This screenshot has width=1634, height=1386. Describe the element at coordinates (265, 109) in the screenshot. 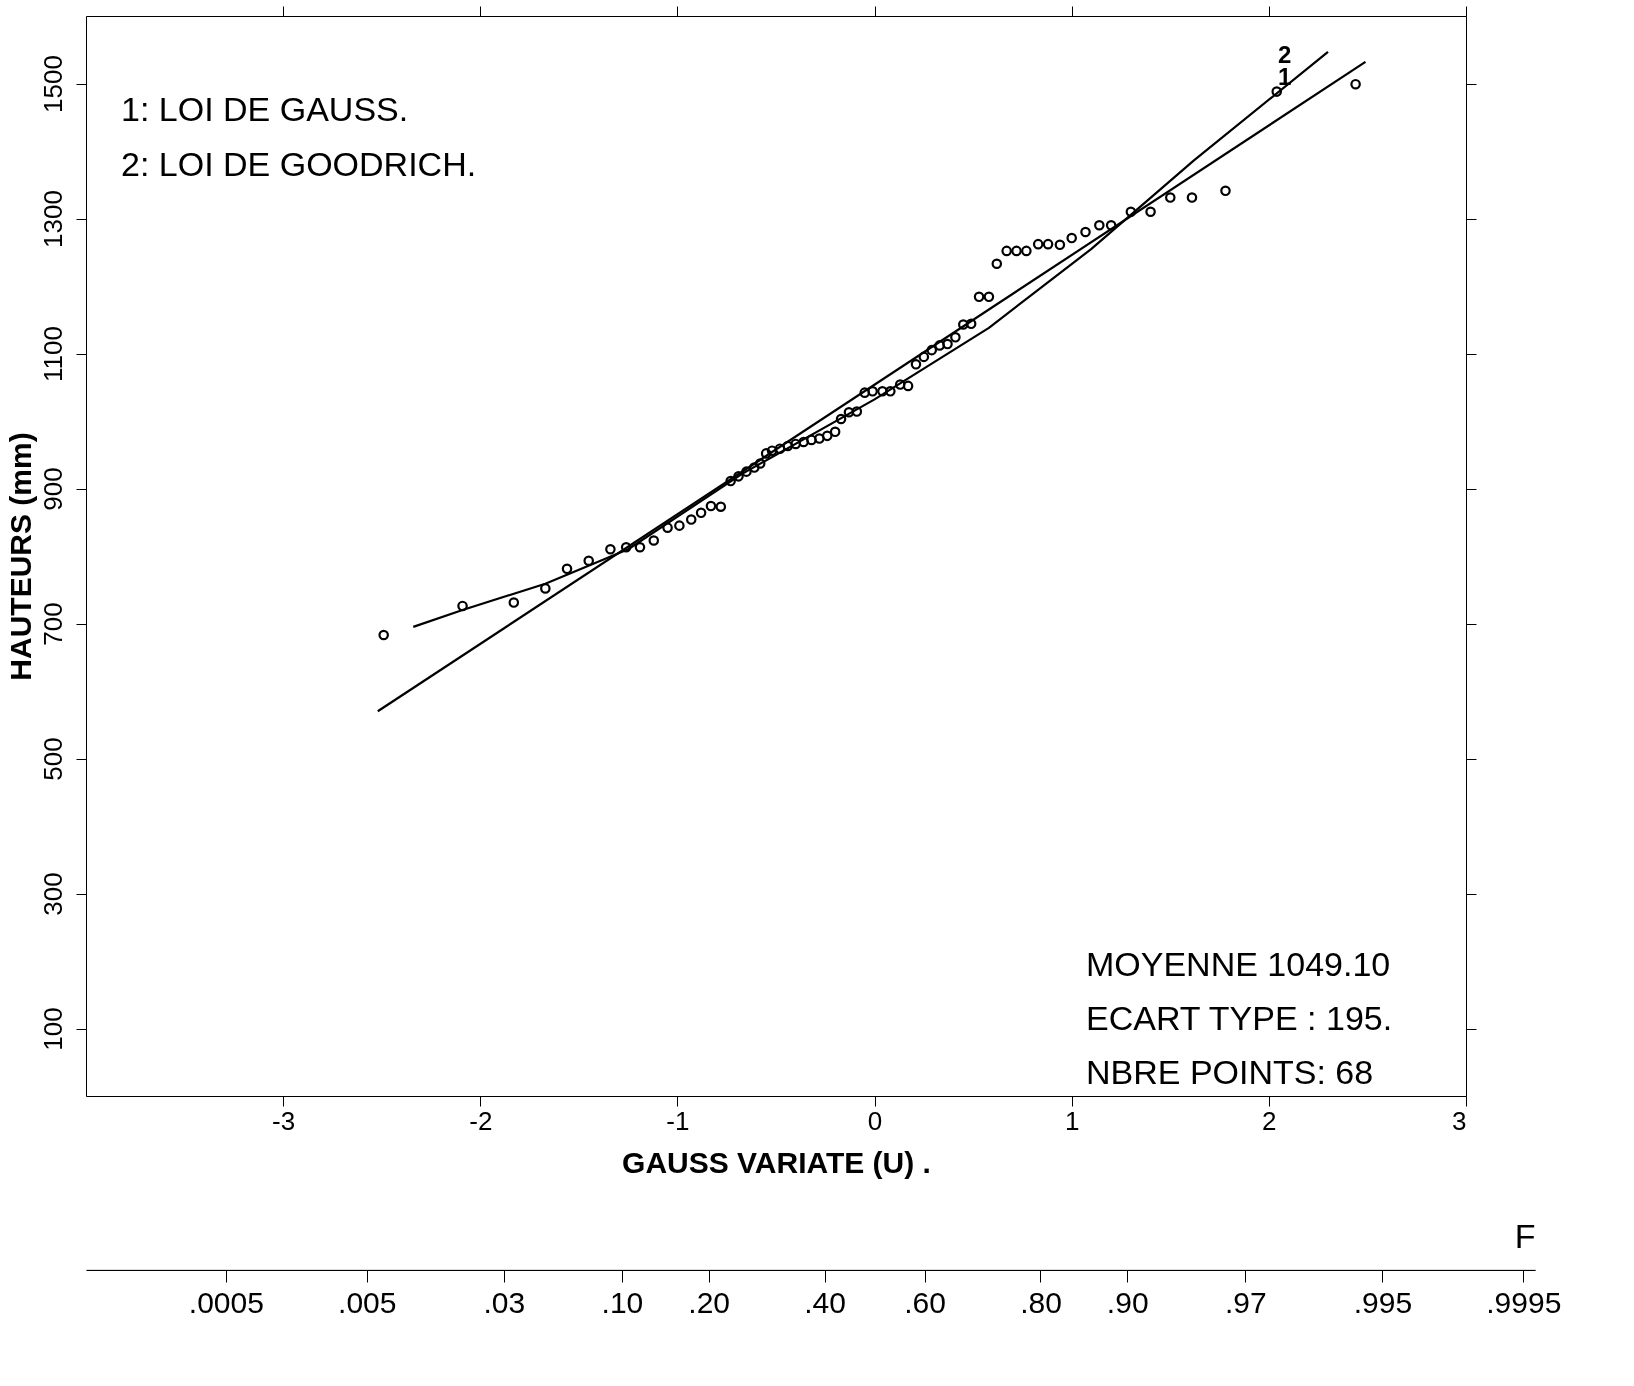

I see `annotation: 1: LOI DE GAUSS.` at that location.